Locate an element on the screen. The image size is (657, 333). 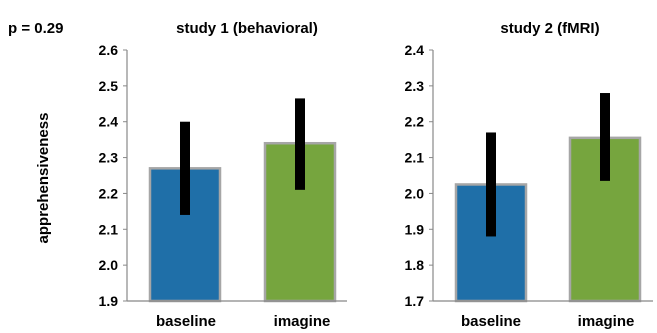
p-value-label: p = 0.29 is located at coordinates (35, 28).